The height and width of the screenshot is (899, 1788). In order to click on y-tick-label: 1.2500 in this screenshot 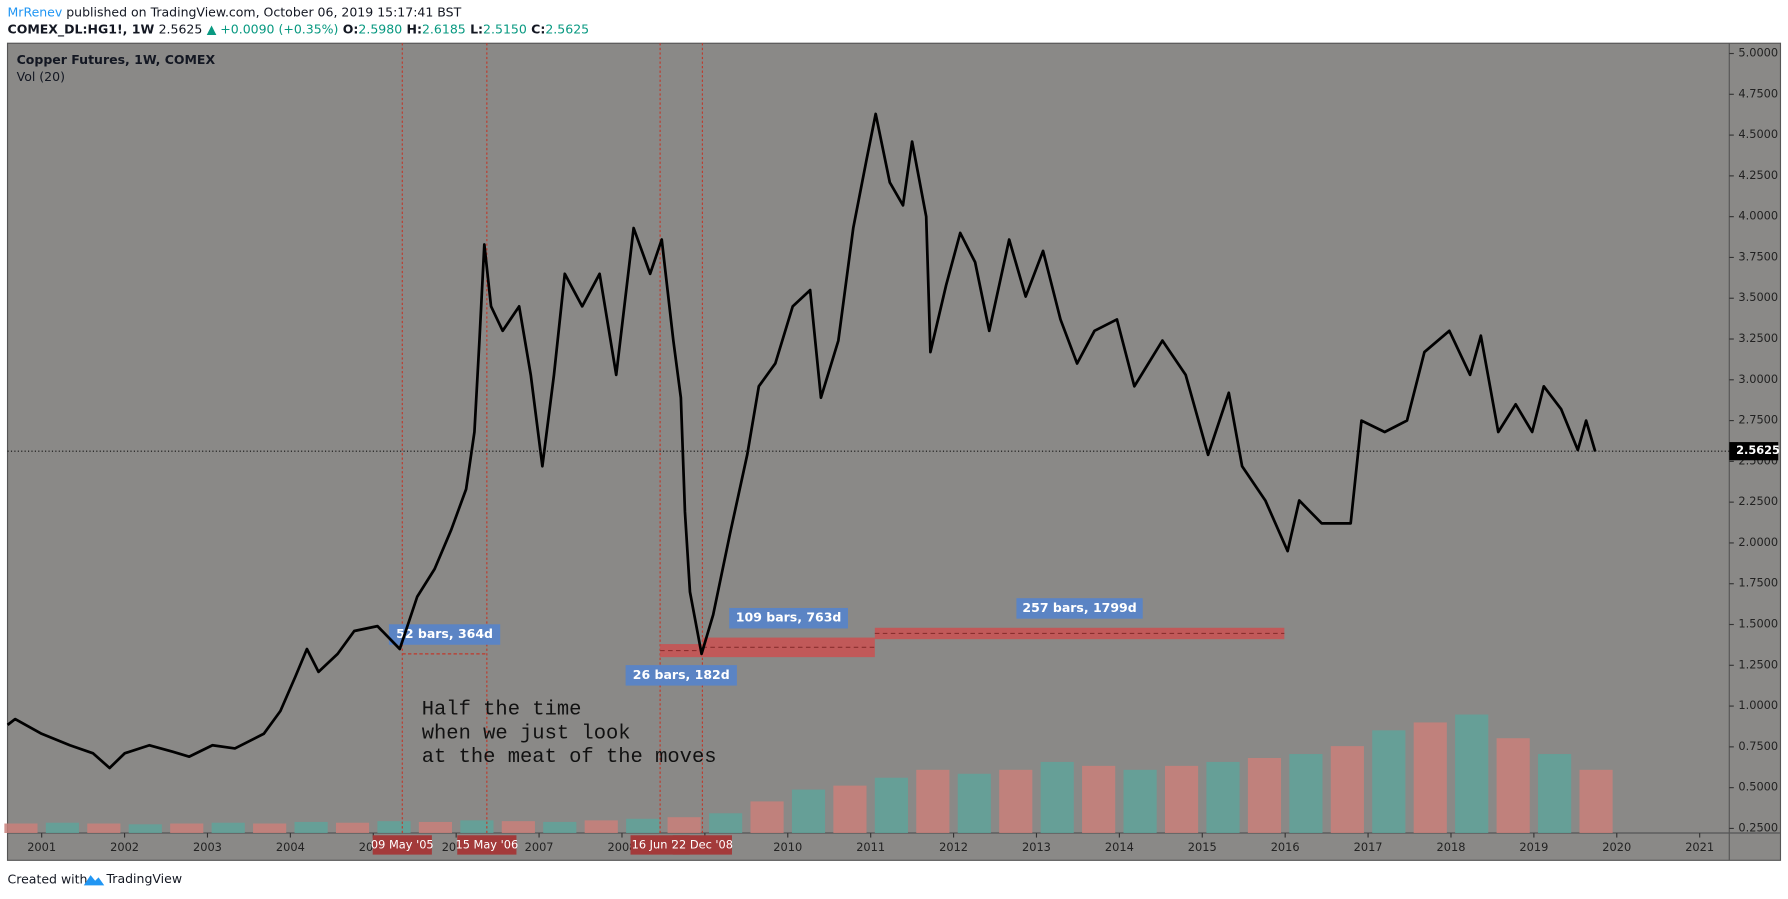, I will do `click(1758, 664)`.